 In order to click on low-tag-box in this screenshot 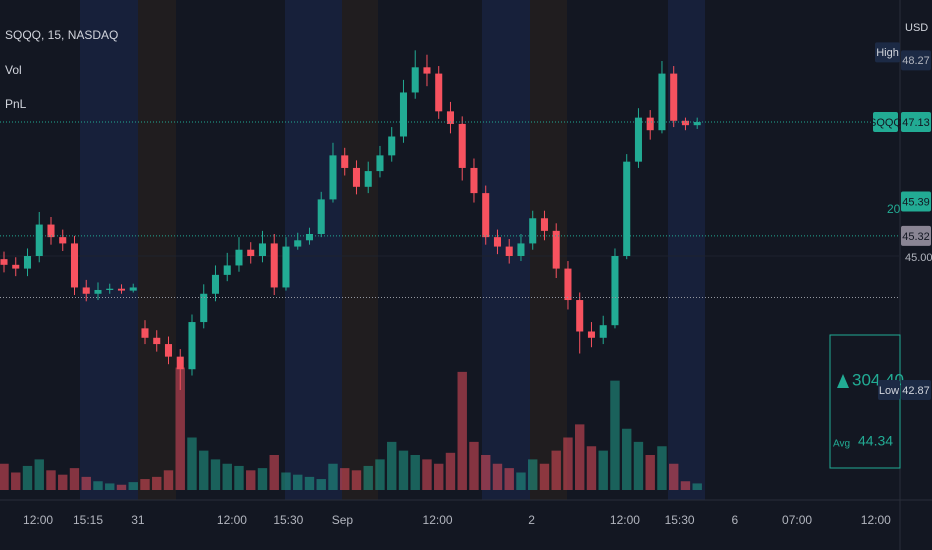, I will do `click(889, 389)`.